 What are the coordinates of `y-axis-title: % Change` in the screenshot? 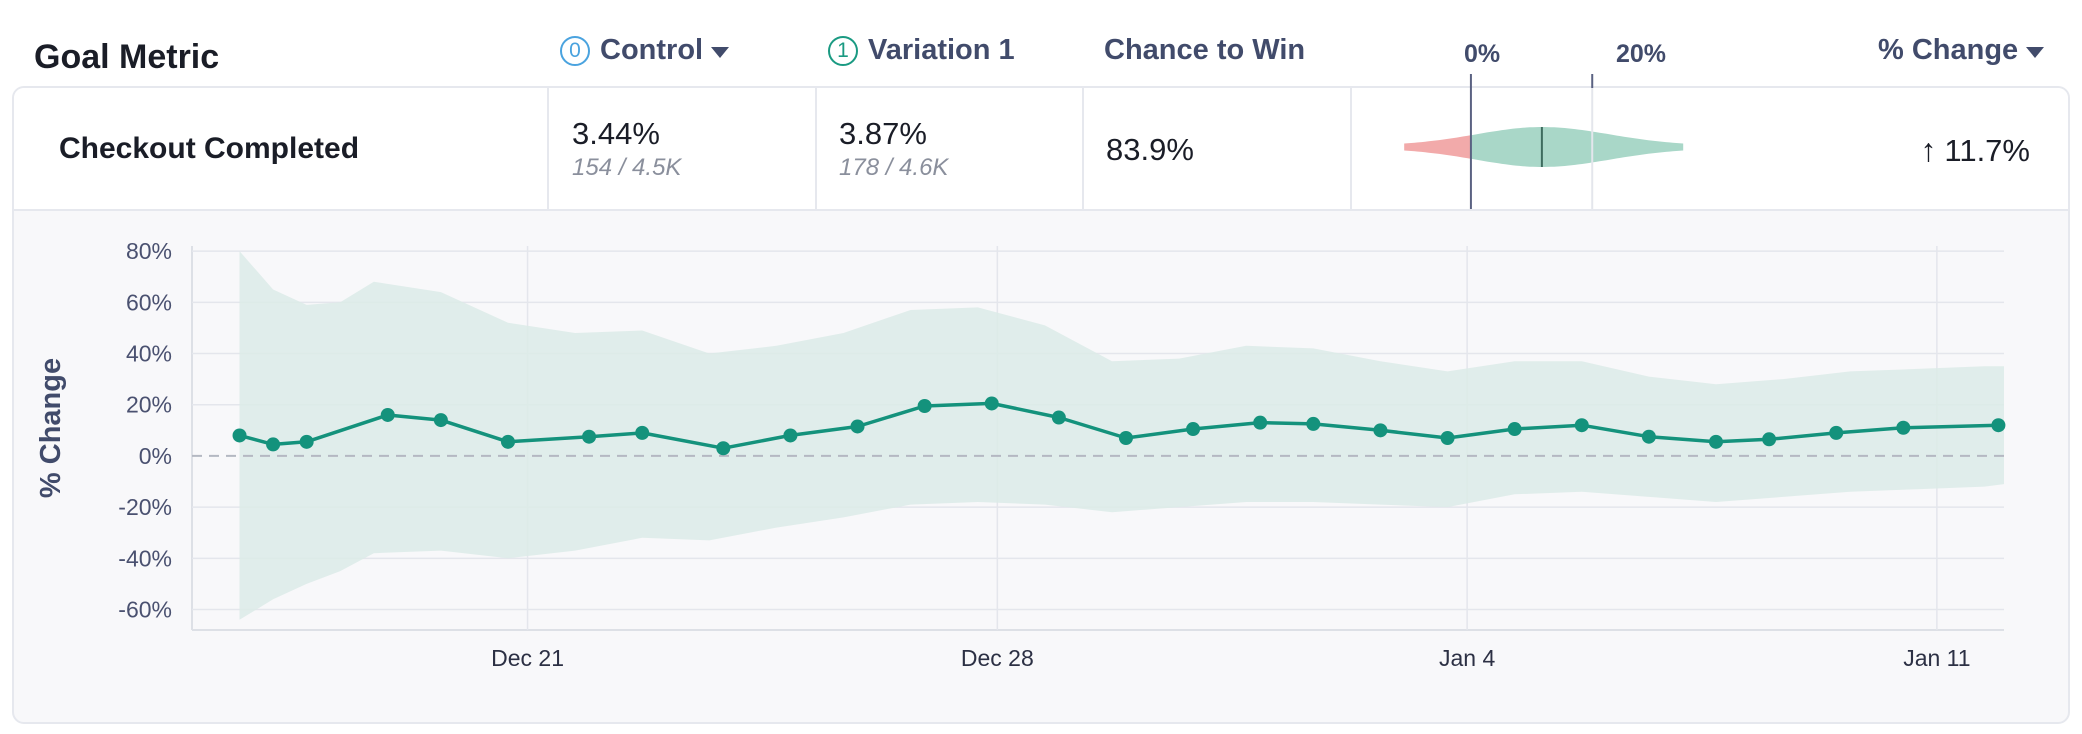 It's located at (51, 428).